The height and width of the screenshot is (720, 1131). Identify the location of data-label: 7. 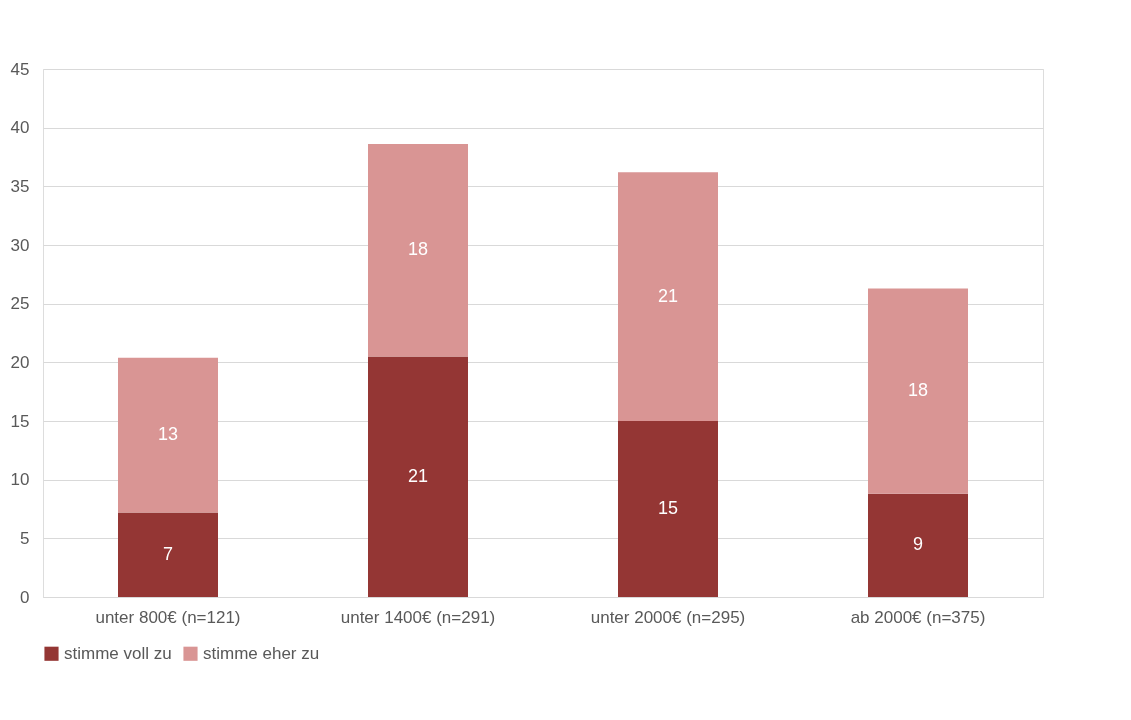
(168, 553).